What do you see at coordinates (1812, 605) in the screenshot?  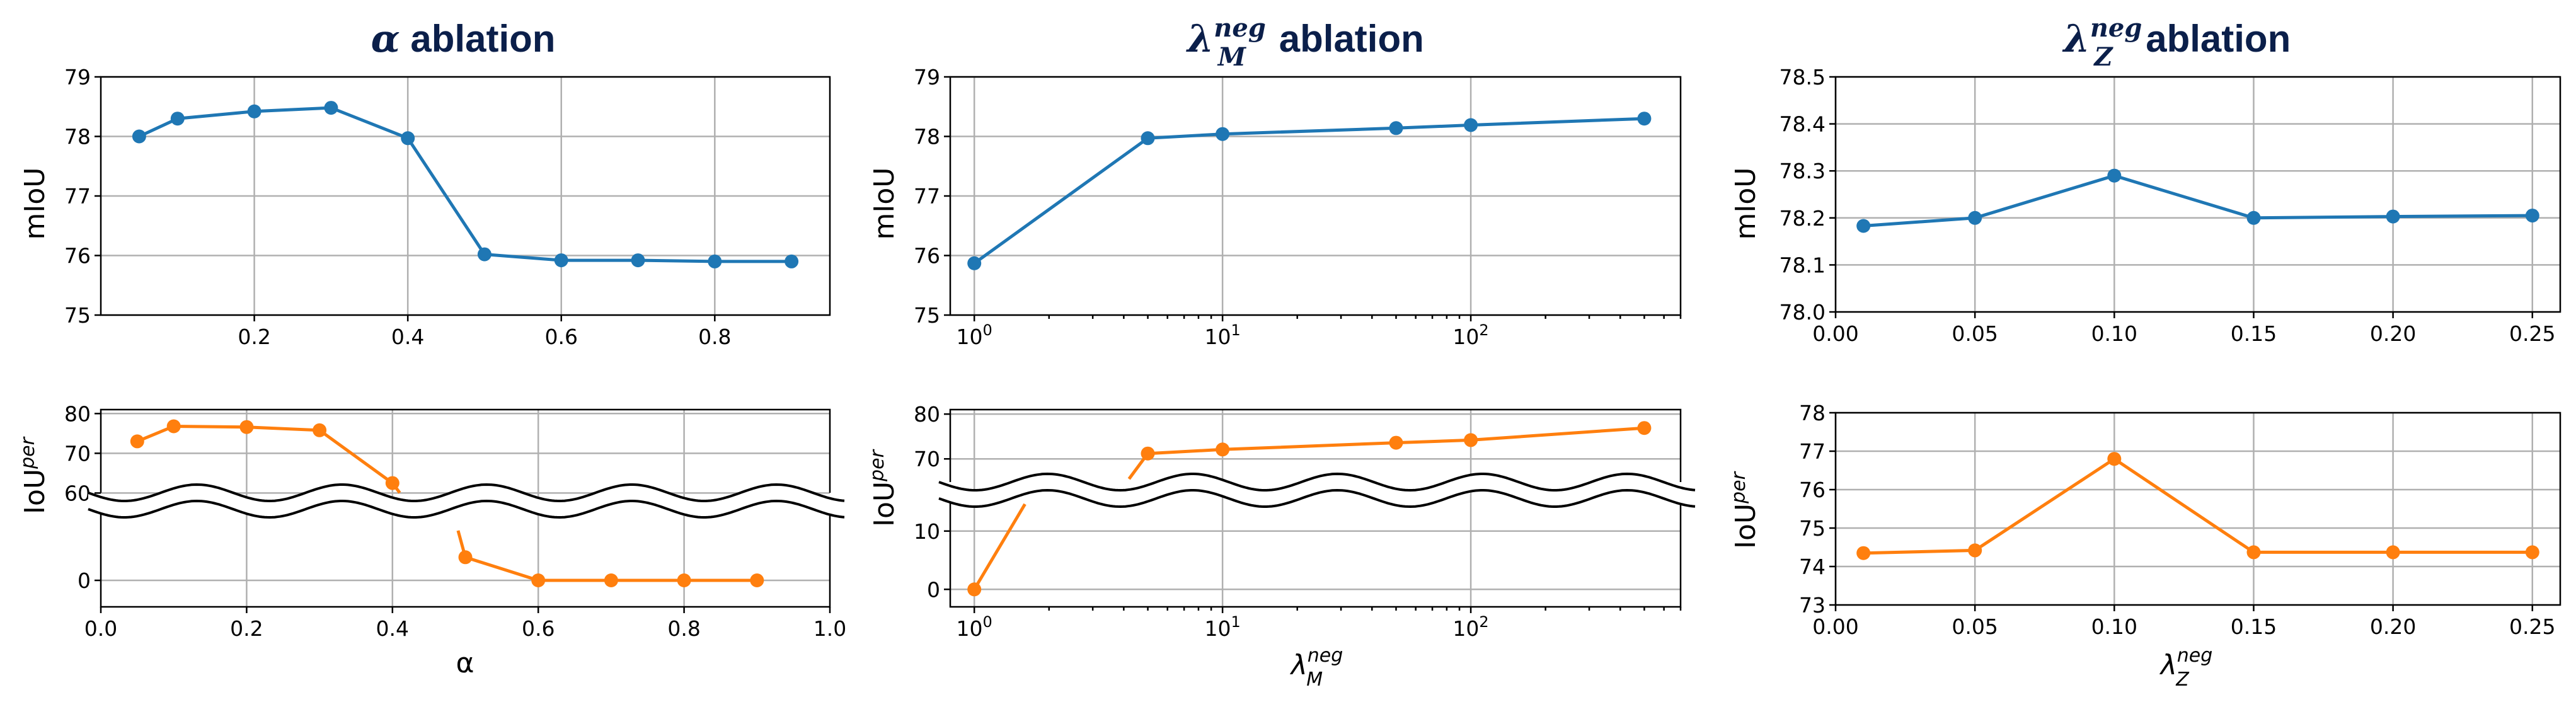 I see `y-tick-label: 73` at bounding box center [1812, 605].